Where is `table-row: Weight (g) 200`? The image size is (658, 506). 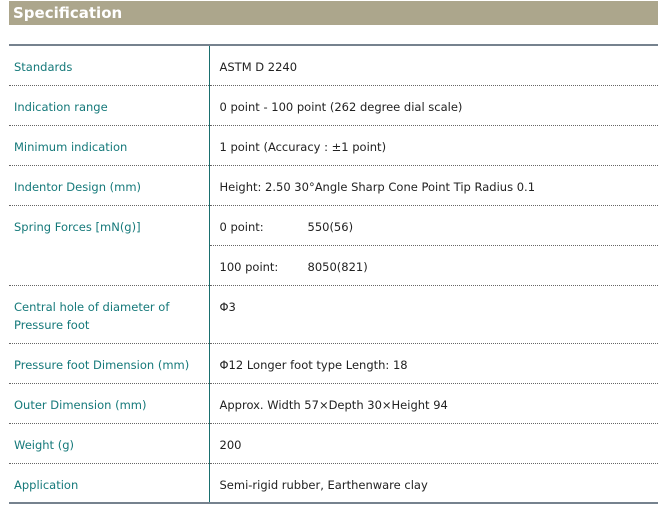
table-row: Weight (g) 200 is located at coordinates (333, 443).